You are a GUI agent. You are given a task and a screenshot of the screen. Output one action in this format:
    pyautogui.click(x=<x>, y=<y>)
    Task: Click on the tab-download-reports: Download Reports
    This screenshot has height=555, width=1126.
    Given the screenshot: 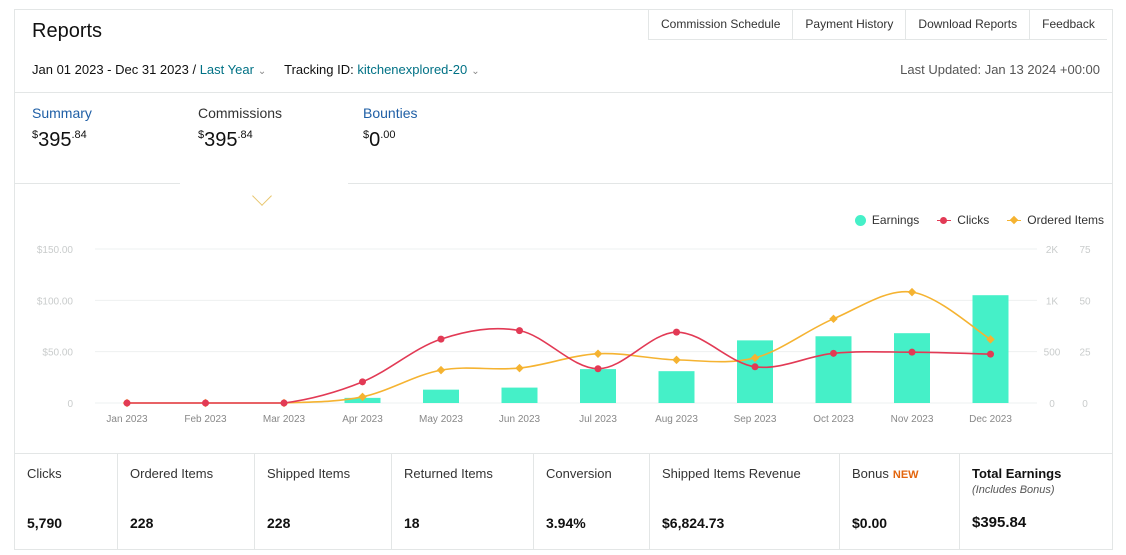 What is the action you would take?
    pyautogui.click(x=968, y=24)
    